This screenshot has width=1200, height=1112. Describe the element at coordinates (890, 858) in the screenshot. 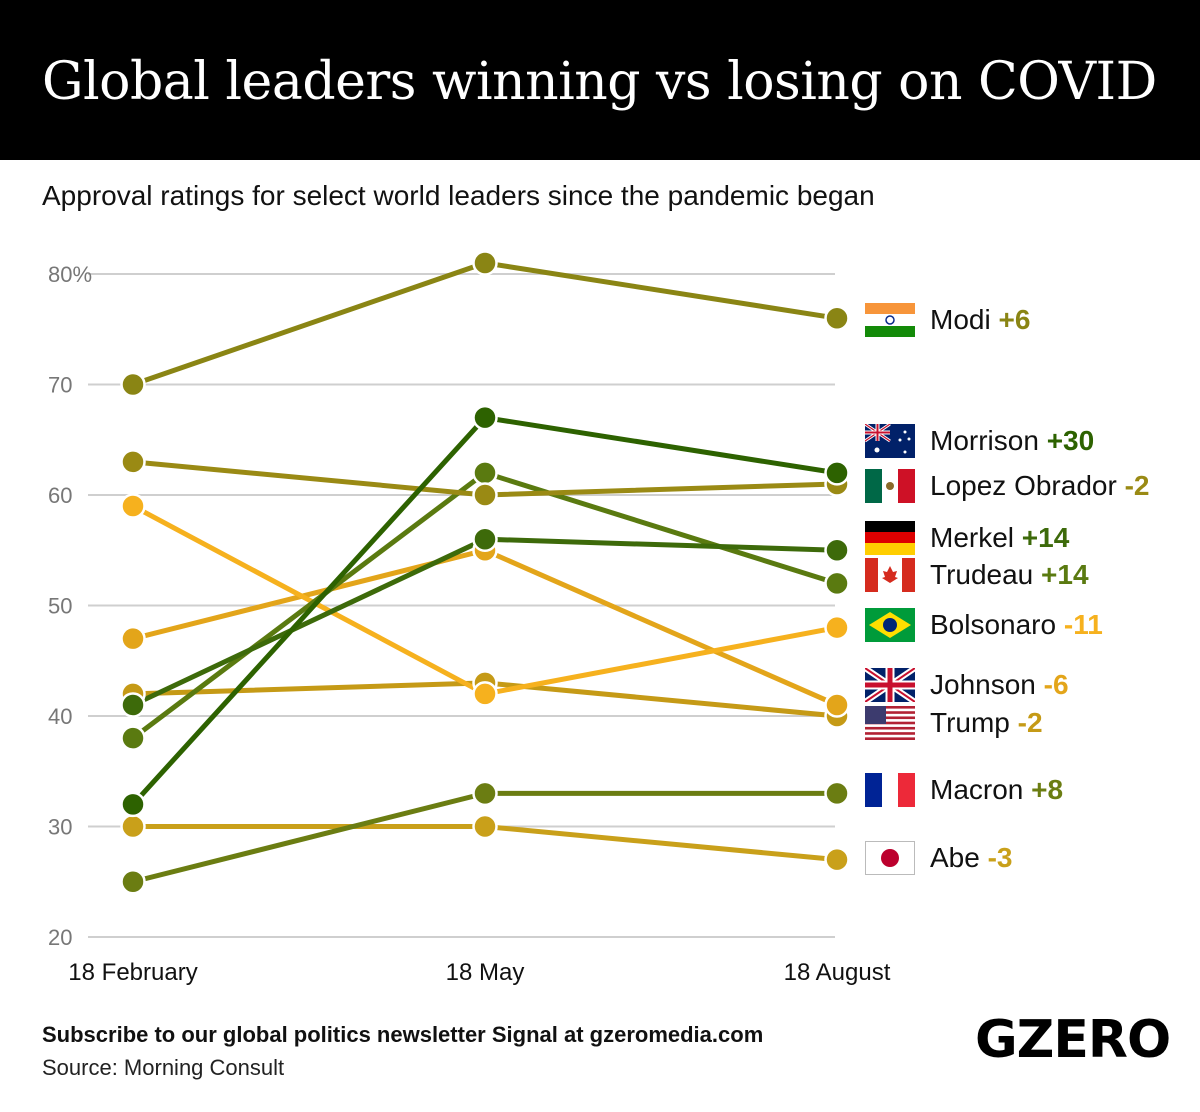

I see `flag-japan-icon` at that location.